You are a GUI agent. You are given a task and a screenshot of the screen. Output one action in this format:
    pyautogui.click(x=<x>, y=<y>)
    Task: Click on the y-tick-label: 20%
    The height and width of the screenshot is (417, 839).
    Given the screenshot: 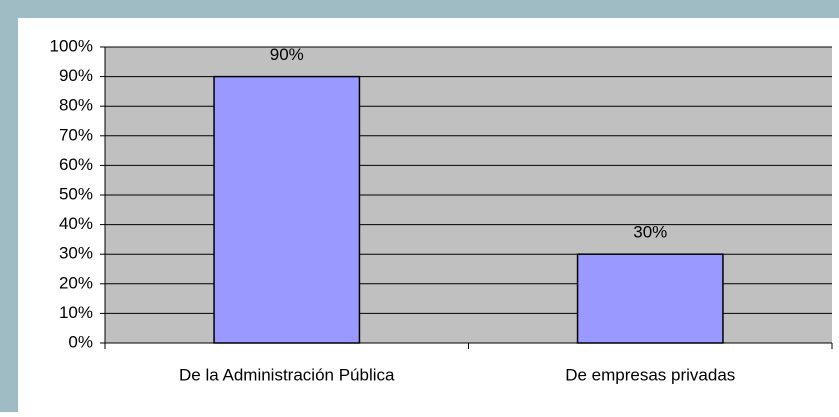 What is the action you would take?
    pyautogui.click(x=76, y=282)
    